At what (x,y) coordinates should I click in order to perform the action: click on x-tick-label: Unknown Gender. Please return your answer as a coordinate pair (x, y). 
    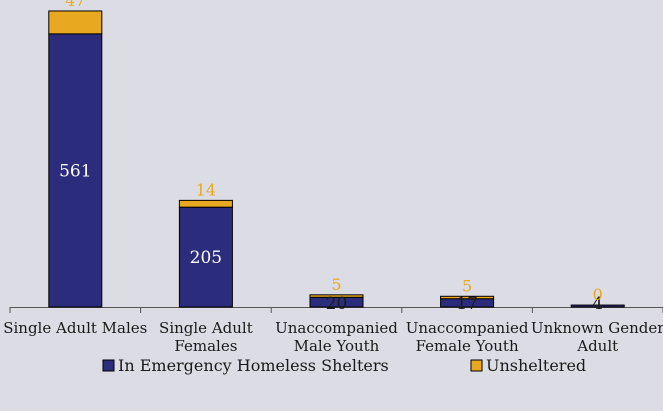
    Looking at the image, I should click on (597, 328).